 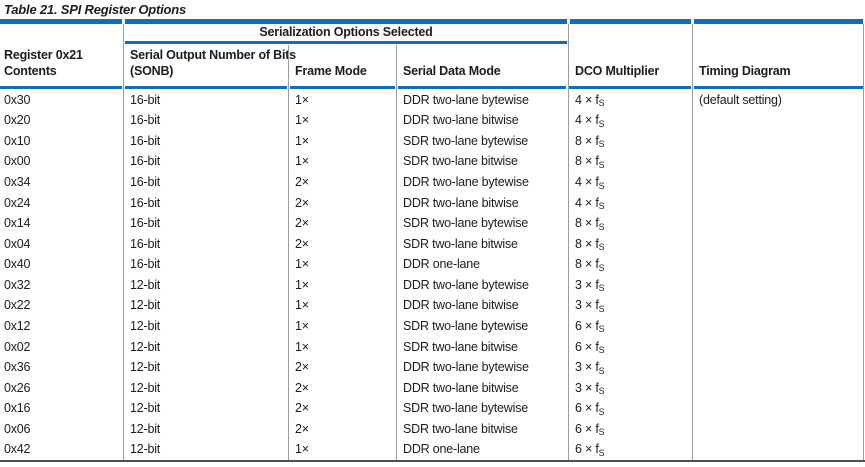 I want to click on cell-reg: 0x42, so click(x=17, y=449).